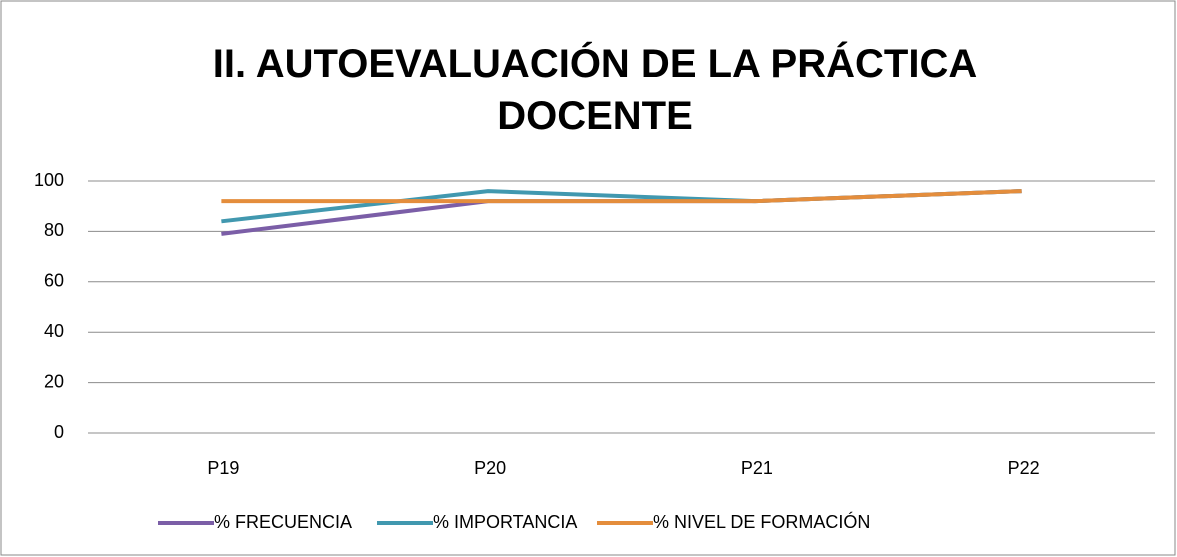 Image resolution: width=1177 pixels, height=557 pixels. I want to click on legend-label: % IMPORTANCIA, so click(505, 522).